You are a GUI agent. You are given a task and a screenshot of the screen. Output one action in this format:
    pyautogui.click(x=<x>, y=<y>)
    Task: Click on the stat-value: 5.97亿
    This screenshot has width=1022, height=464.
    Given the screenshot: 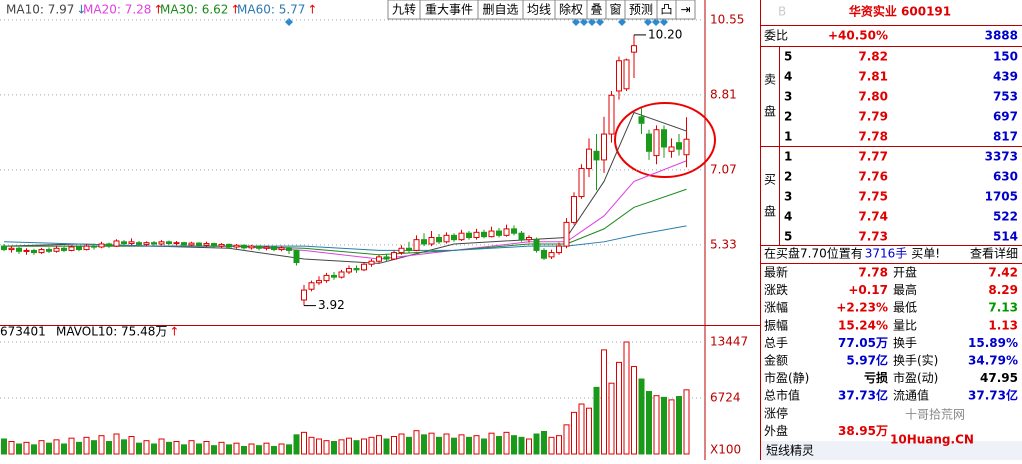 What is the action you would take?
    pyautogui.click(x=867, y=360)
    